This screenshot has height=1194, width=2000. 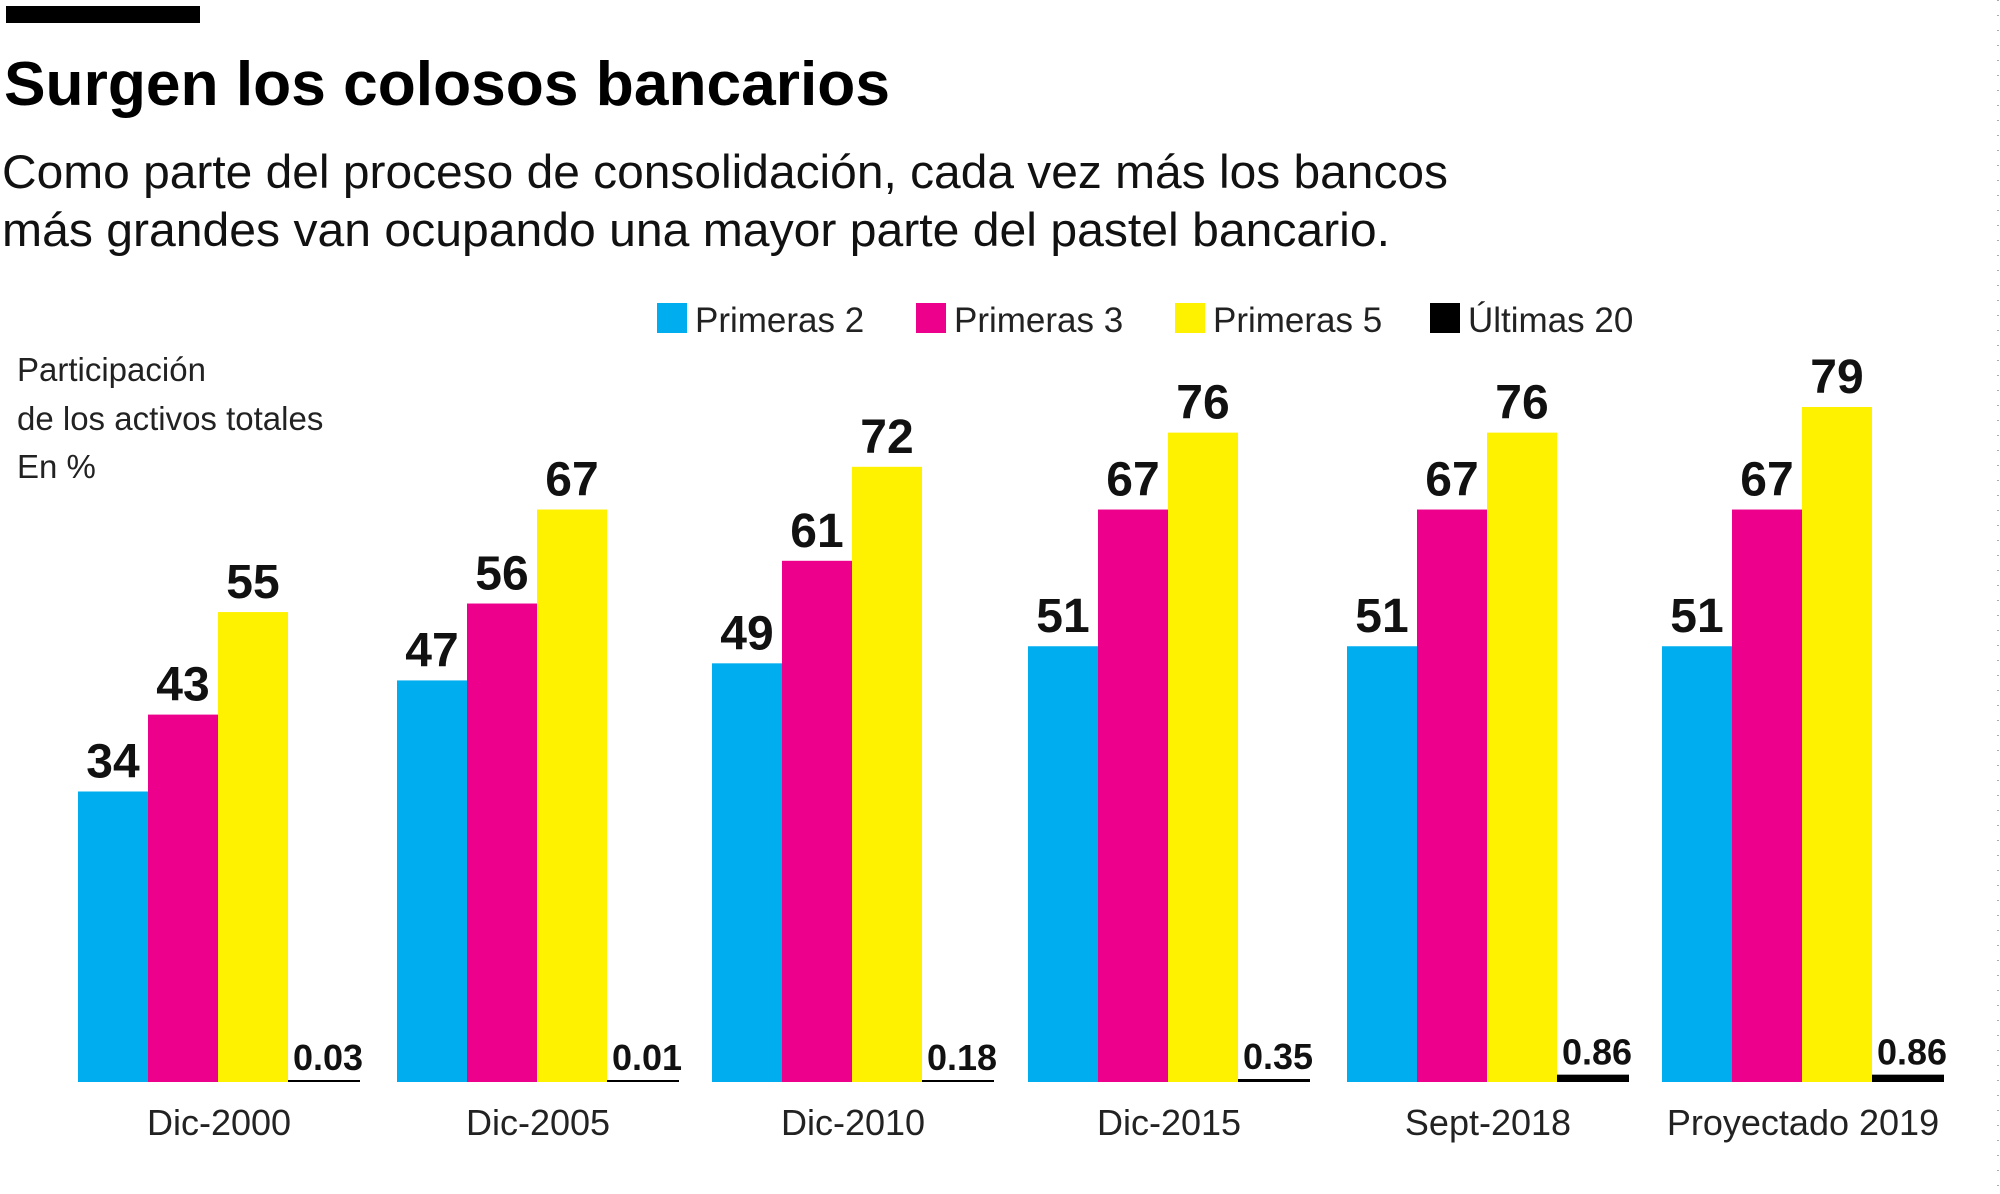 I want to click on data-label-3-3: 0.35, so click(x=1278, y=1056).